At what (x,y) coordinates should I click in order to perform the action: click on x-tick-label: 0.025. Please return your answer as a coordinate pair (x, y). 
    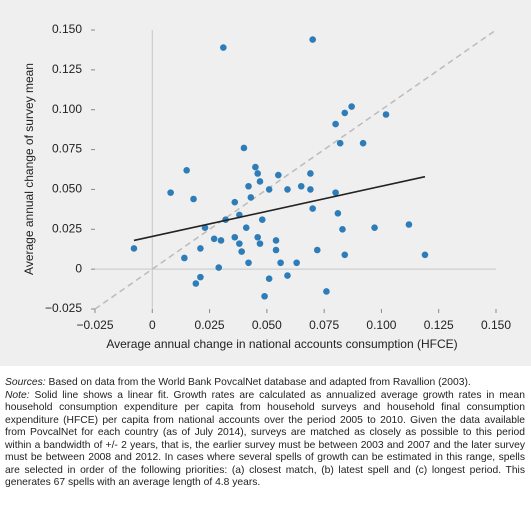
    Looking at the image, I should click on (210, 325).